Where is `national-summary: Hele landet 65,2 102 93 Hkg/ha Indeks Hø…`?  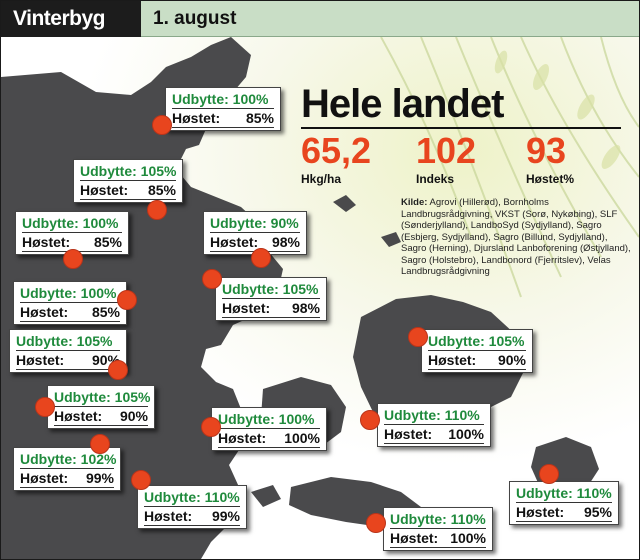 national-summary: Hele landet 65,2 102 93 Hkg/ha Indeks Hø… is located at coordinates (461, 134).